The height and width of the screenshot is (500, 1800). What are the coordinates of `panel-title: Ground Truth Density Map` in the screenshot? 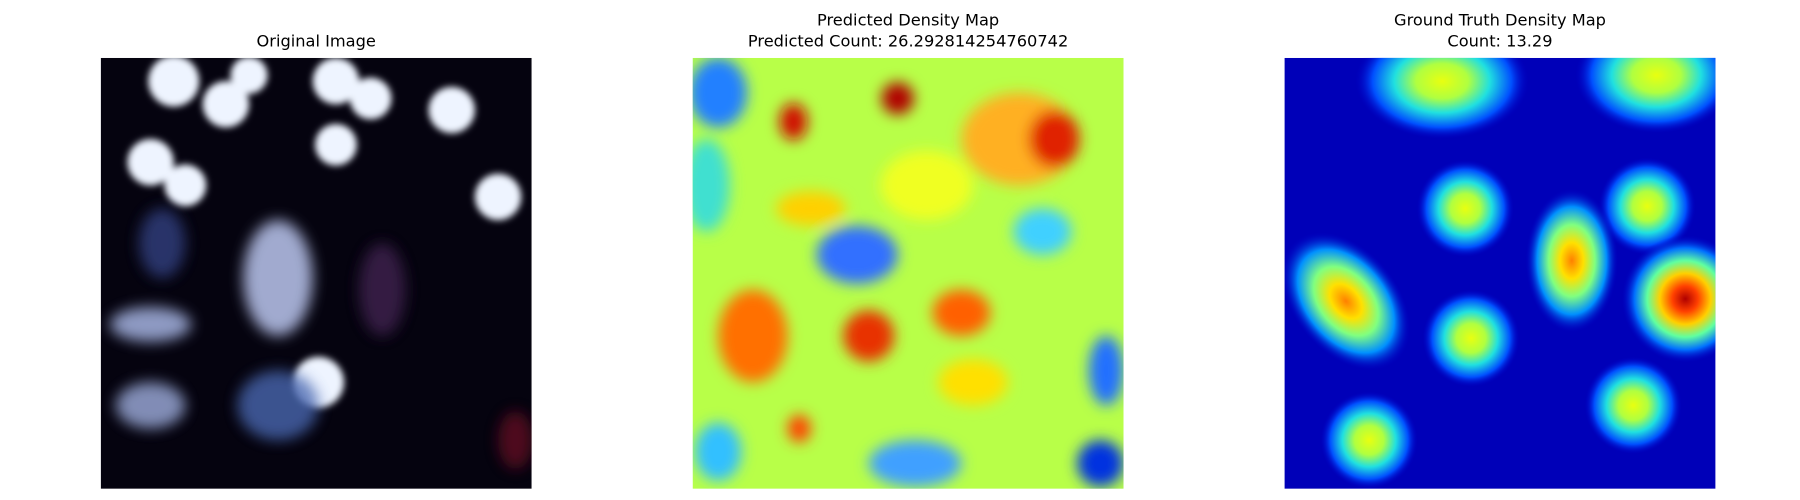 It's located at (1500, 19).